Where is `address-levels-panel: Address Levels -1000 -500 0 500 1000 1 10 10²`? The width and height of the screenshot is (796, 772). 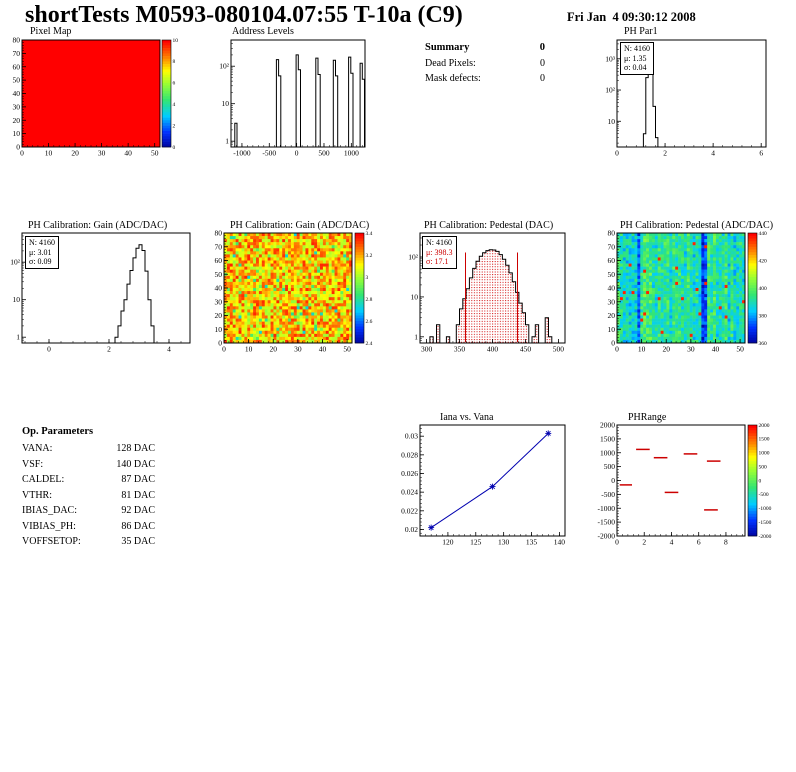 address-levels-panel: Address Levels -1000 -500 0 500 1000 1 10 10² is located at coordinates (297, 97).